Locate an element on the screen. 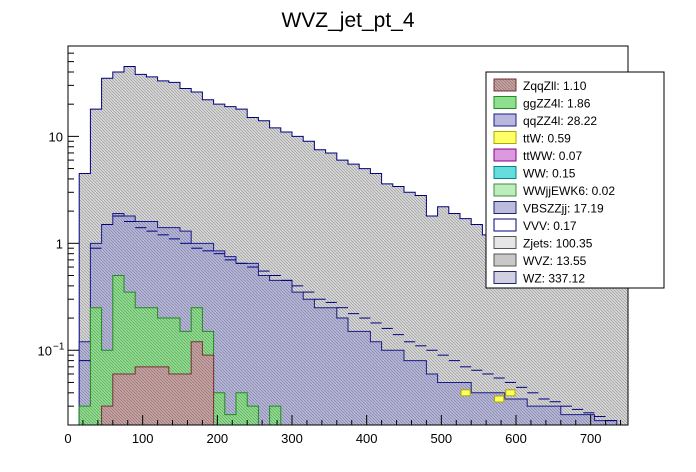  series-outline-ZqqZll is located at coordinates (158, 383).